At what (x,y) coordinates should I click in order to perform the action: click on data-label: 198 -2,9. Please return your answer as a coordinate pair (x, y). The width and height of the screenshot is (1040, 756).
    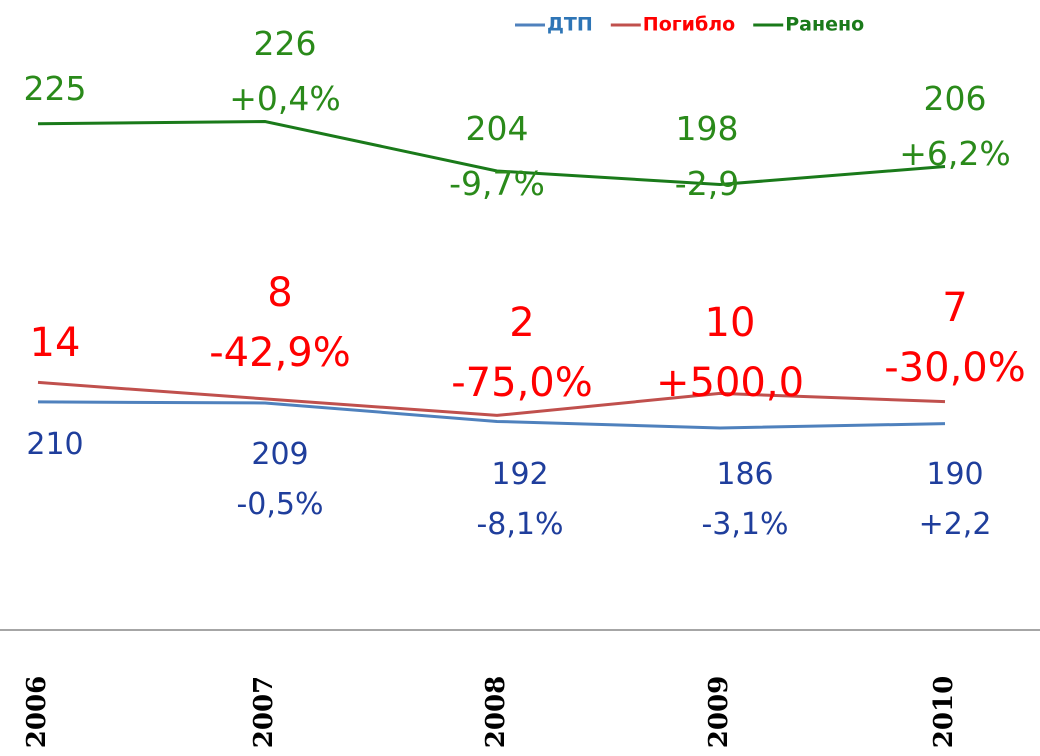
    Looking at the image, I should click on (707, 156).